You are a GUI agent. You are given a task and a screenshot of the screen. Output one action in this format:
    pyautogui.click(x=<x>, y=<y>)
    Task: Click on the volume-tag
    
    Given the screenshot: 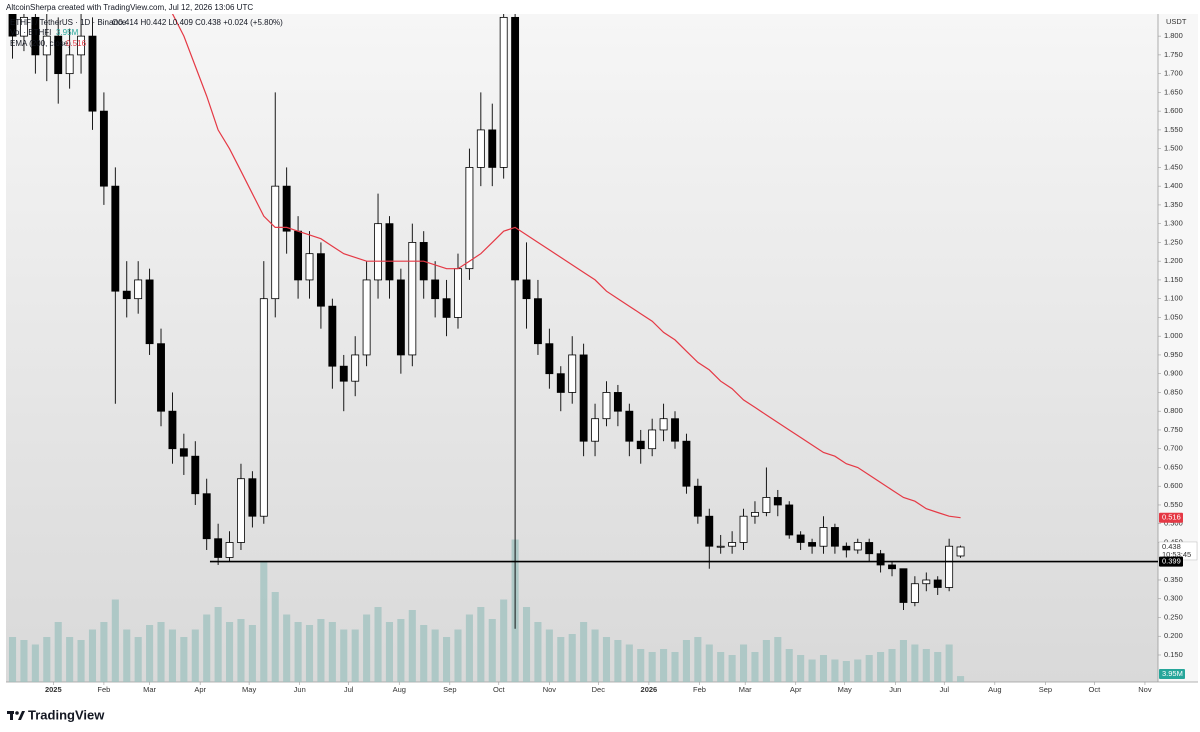 What is the action you would take?
    pyautogui.click(x=1172, y=674)
    